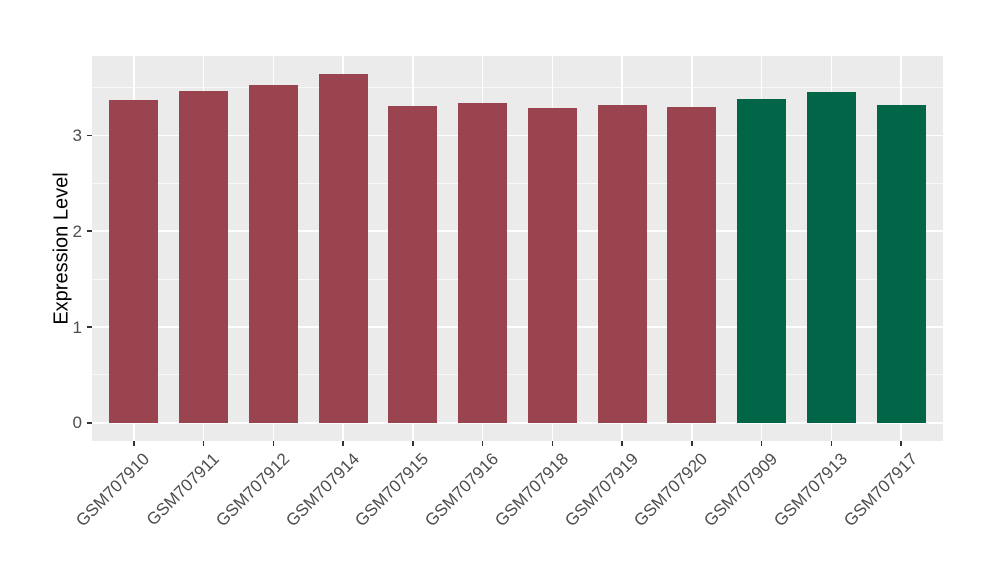  I want to click on bar-GSM707919, so click(622, 263).